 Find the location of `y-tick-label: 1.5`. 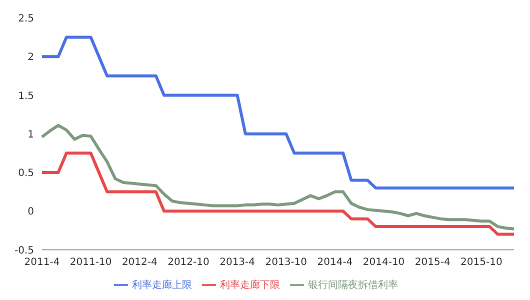

y-tick-label: 1.5 is located at coordinates (26, 96).